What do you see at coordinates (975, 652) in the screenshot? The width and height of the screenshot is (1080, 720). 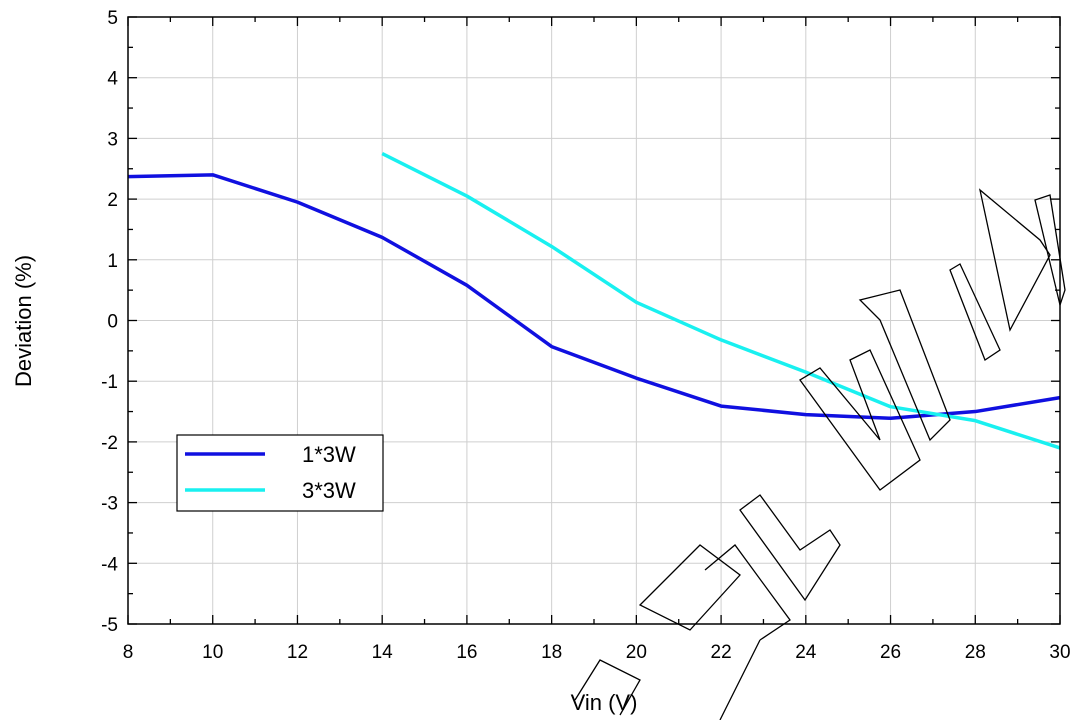 I see `x-tick-label: 28` at bounding box center [975, 652].